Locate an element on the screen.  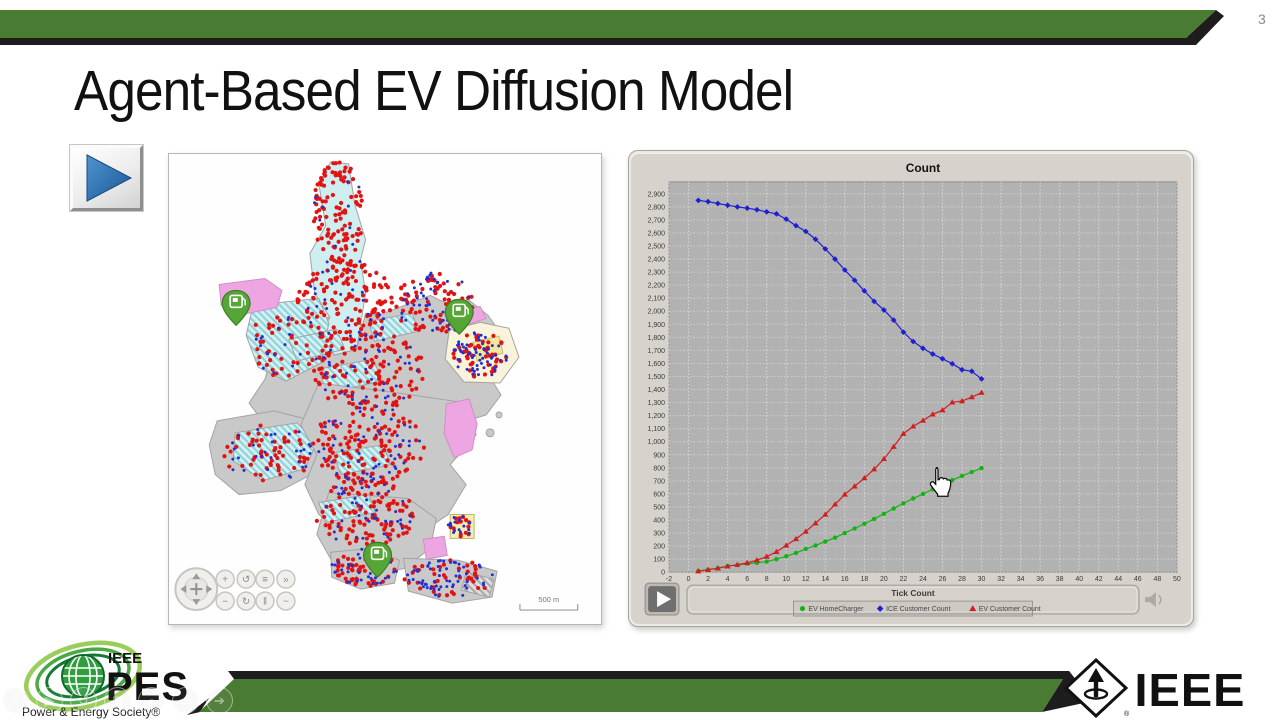
pan-center is located at coordinates (196, 589).